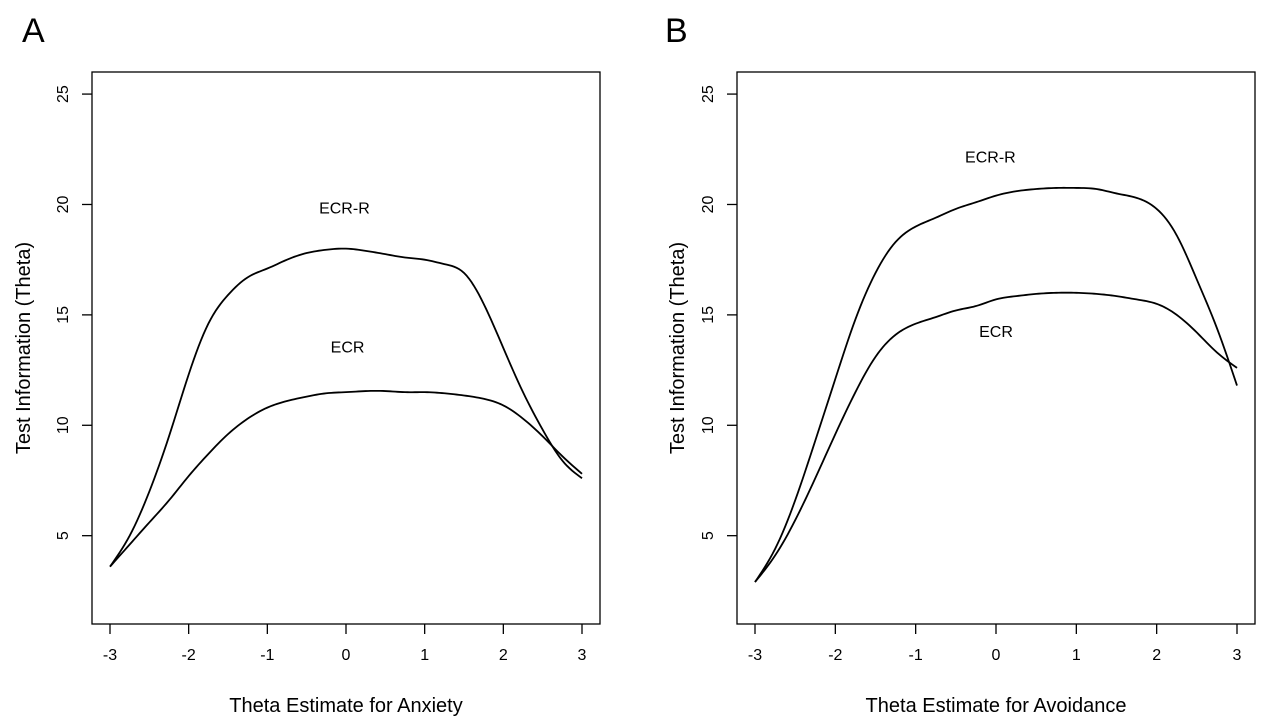 The image size is (1278, 725). Describe the element at coordinates (345, 706) in the screenshot. I see `x-axis-title: Theta Estimate for Anxiety` at that location.